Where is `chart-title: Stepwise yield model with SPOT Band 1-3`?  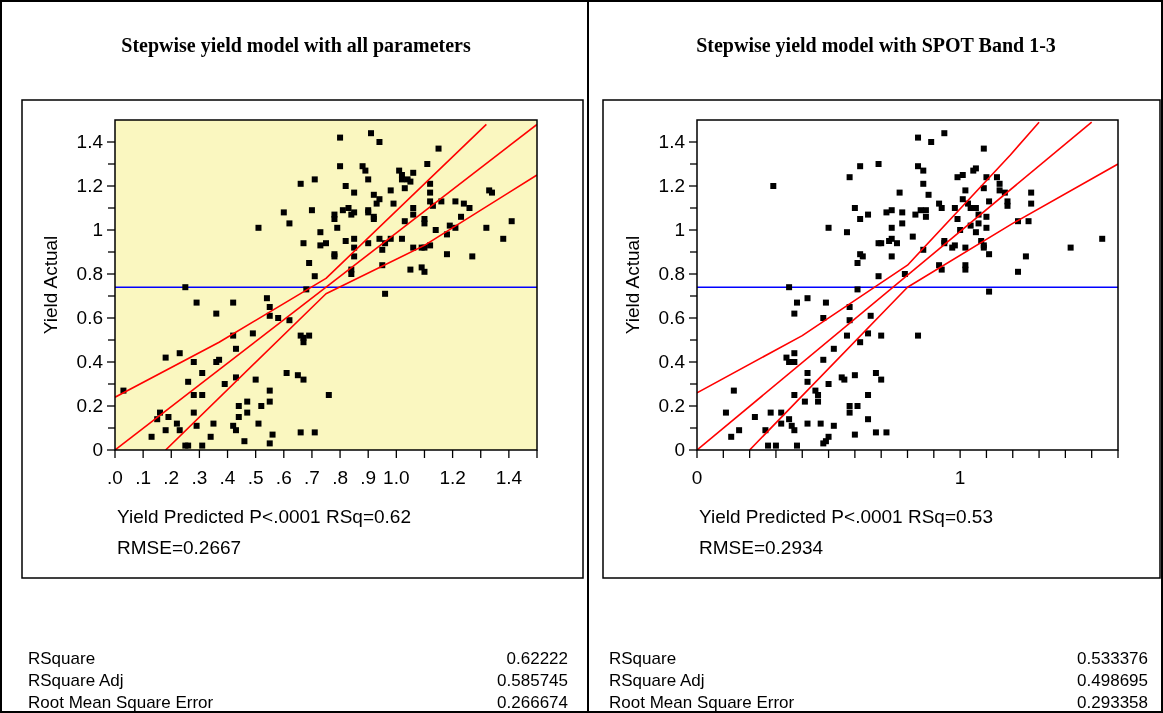 chart-title: Stepwise yield model with SPOT Band 1-3 is located at coordinates (876, 45).